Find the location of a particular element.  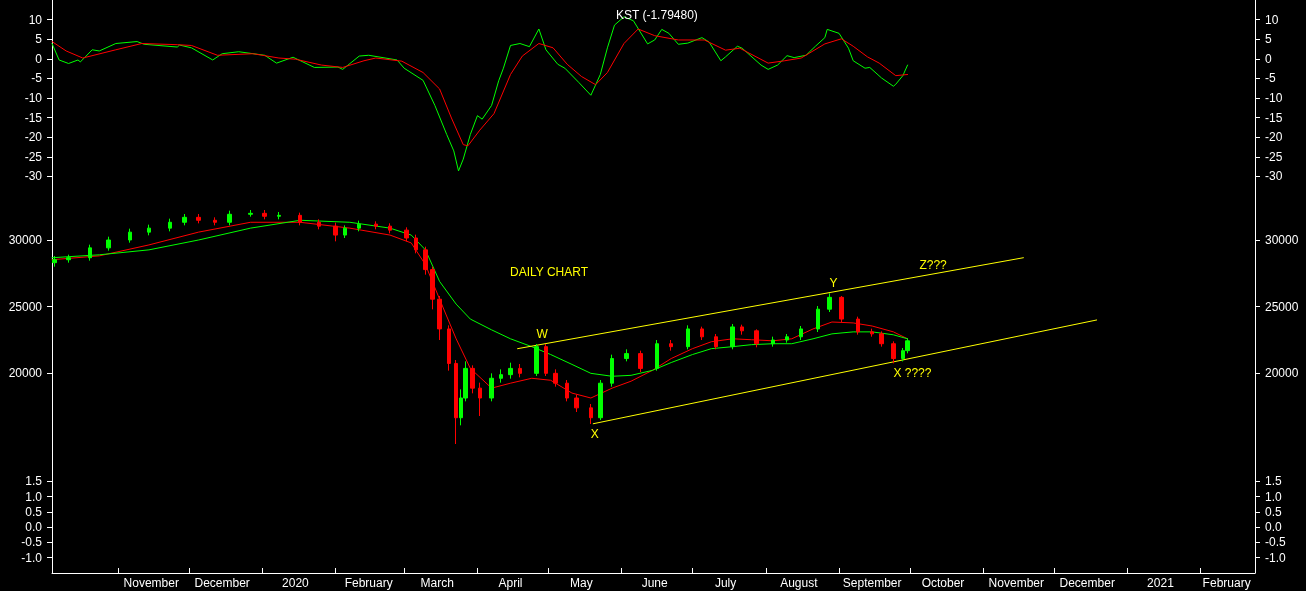

y2-tick-label: -0.5 is located at coordinates (1275, 542).